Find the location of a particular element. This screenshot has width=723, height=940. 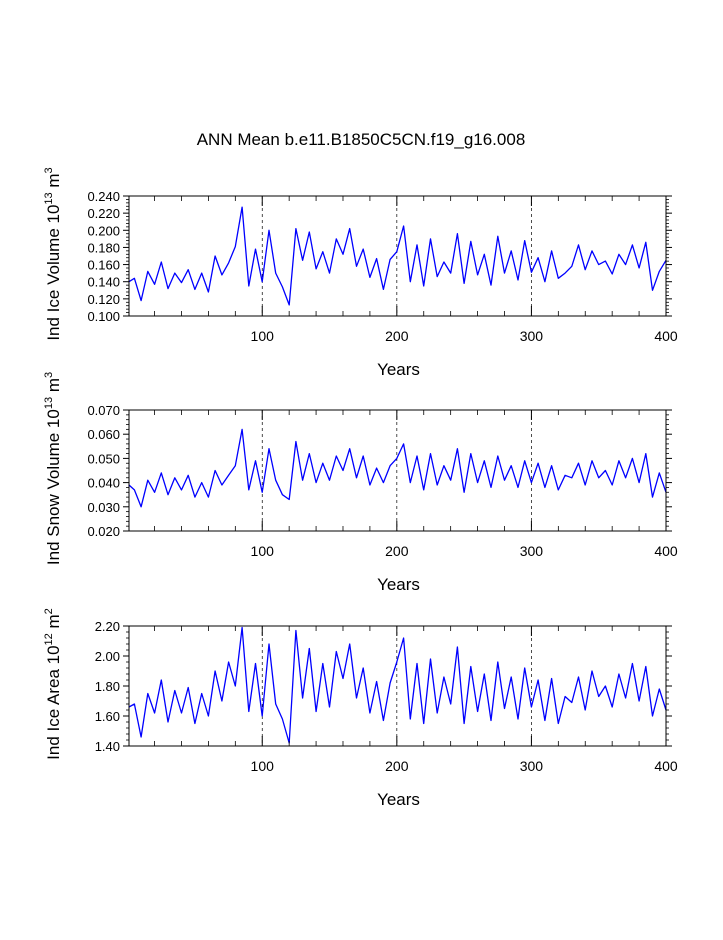

y-tick-label: 0.060 is located at coordinates (103, 434).